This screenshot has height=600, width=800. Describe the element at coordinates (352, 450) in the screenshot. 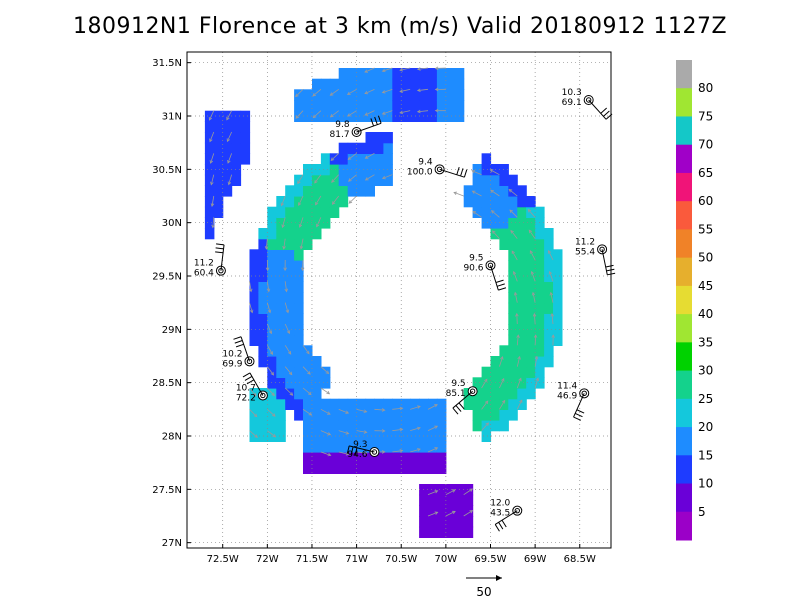

I see `station-barb-flag` at that location.